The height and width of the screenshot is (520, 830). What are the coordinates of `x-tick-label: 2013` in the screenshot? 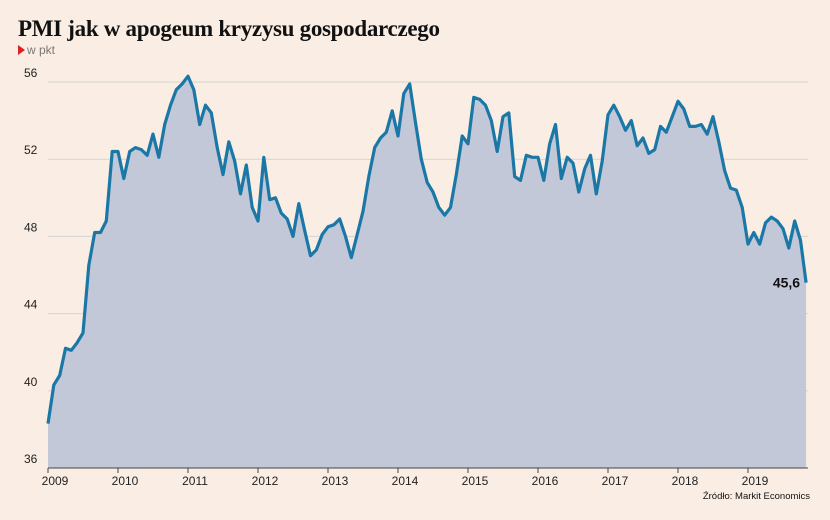 It's located at (335, 481).